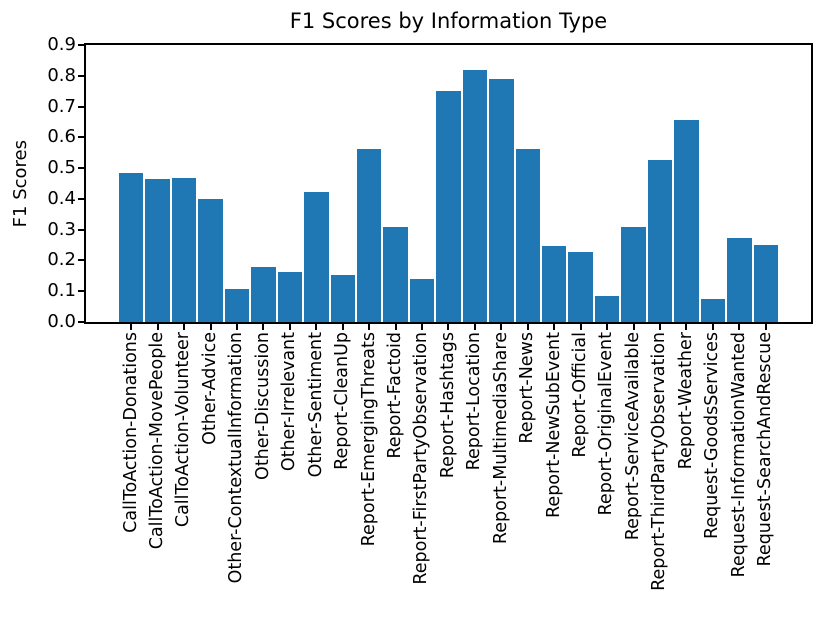 The image size is (830, 623). What do you see at coordinates (289, 402) in the screenshot?
I see `x-tick-label-Other-Irrelevant: Other-Irrelevant` at bounding box center [289, 402].